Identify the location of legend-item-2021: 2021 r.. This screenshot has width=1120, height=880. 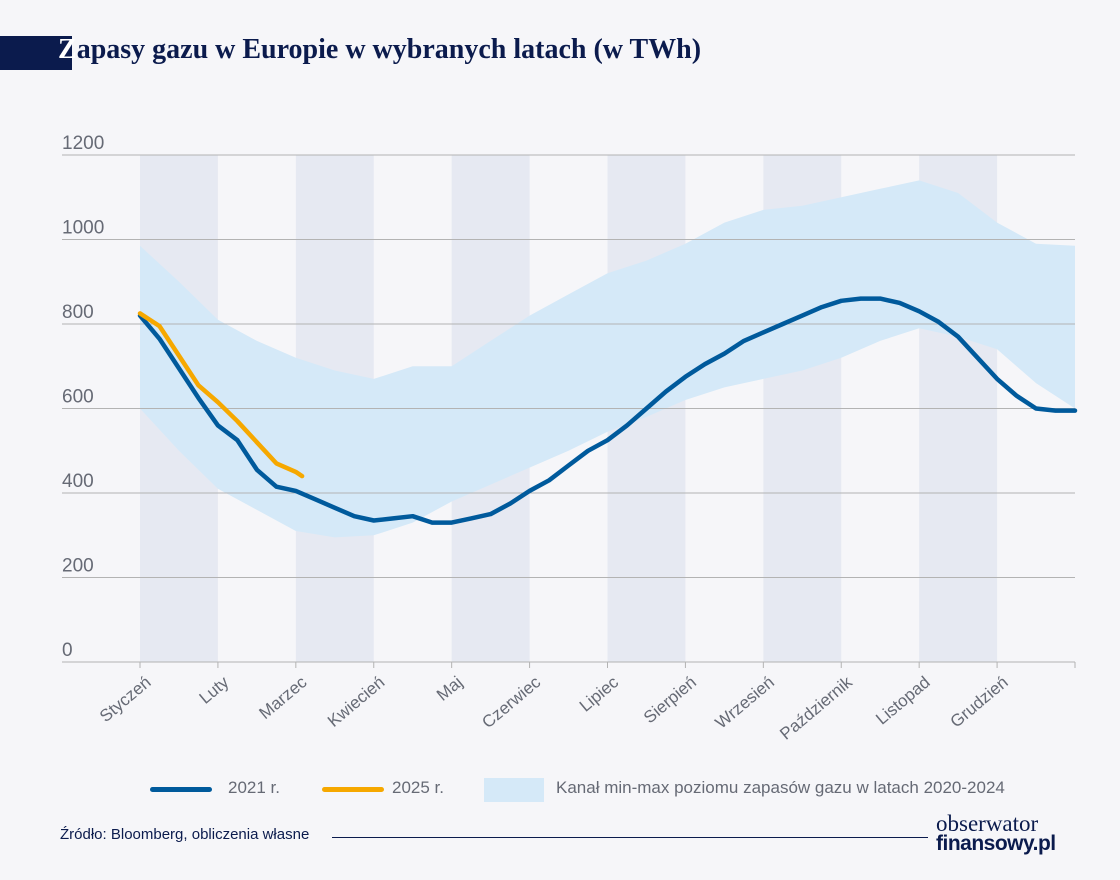
(220, 789).